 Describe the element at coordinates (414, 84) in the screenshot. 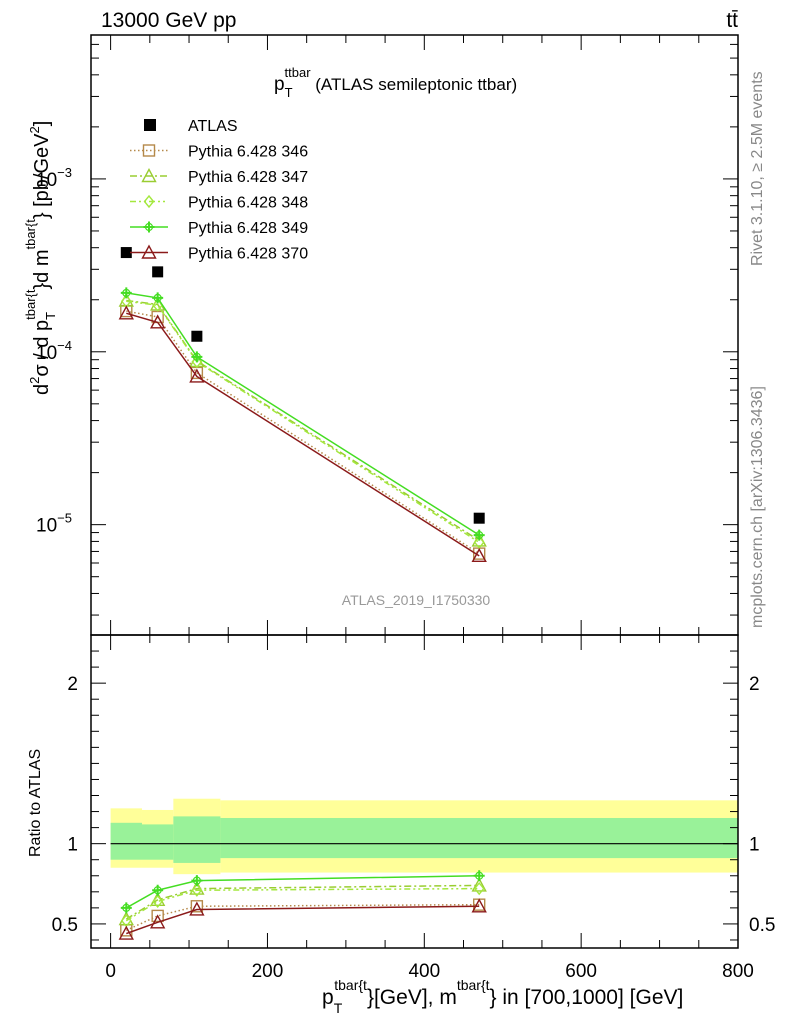

I see `title-rest: (ATLAS semileptonic ttbar)` at that location.